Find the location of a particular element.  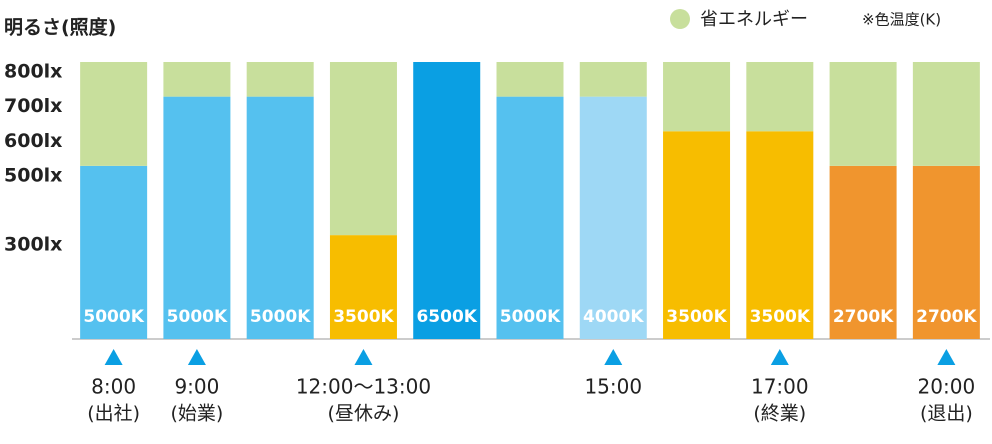

x-tick-note: (始業) is located at coordinates (196, 414).